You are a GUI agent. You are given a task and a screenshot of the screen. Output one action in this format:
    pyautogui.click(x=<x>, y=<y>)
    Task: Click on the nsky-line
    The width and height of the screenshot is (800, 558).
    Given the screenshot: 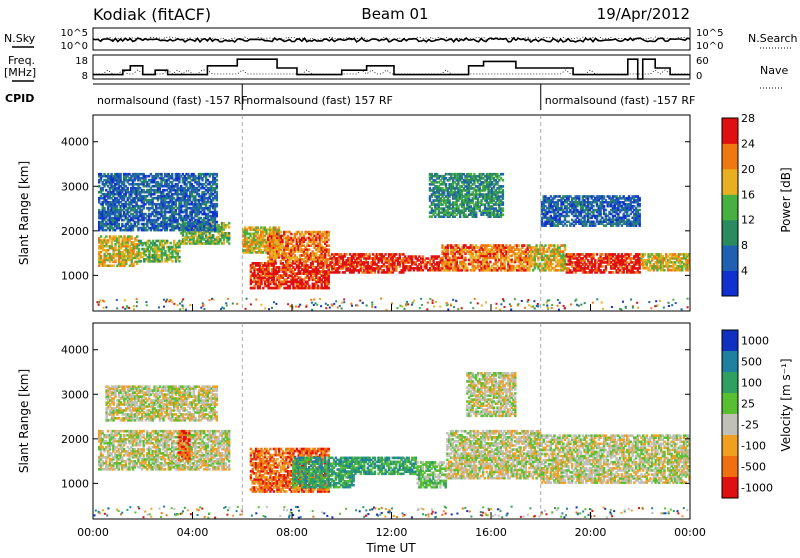 What is the action you would take?
    pyautogui.click(x=391, y=40)
    